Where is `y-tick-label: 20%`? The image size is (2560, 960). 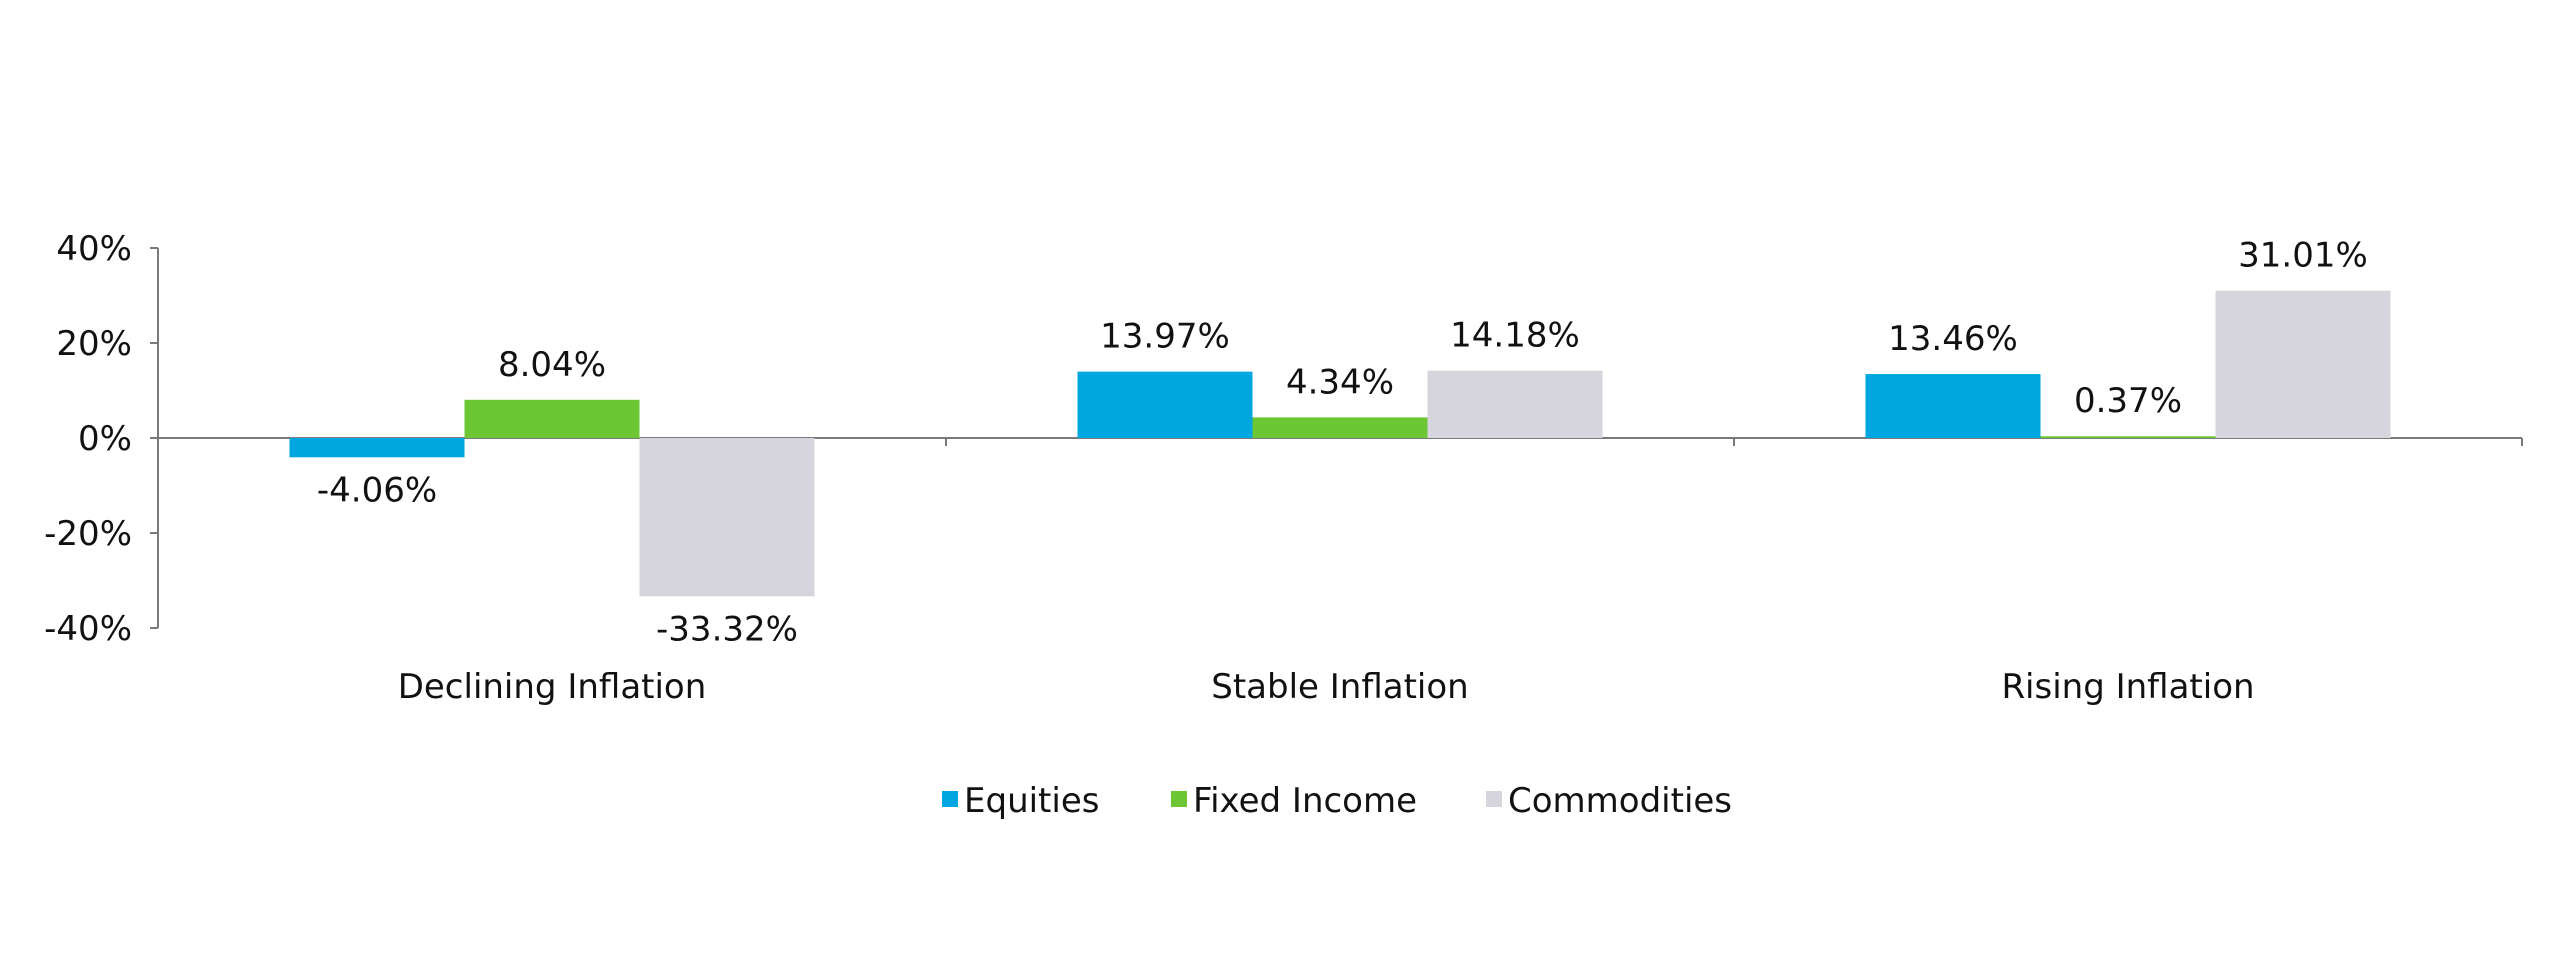 y-tick-label: 20% is located at coordinates (94, 344).